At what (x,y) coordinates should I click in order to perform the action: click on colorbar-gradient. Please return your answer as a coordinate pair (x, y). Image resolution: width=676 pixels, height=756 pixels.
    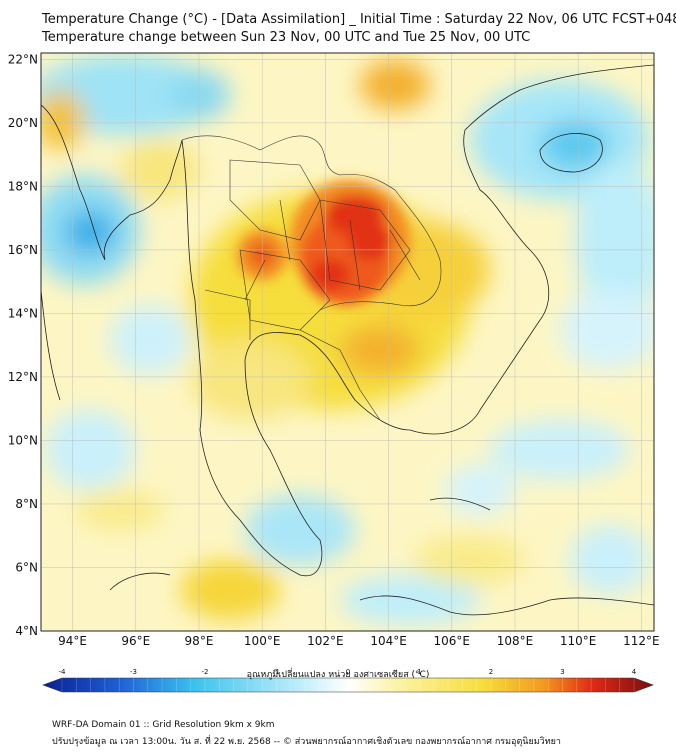
    Looking at the image, I should click on (348, 685).